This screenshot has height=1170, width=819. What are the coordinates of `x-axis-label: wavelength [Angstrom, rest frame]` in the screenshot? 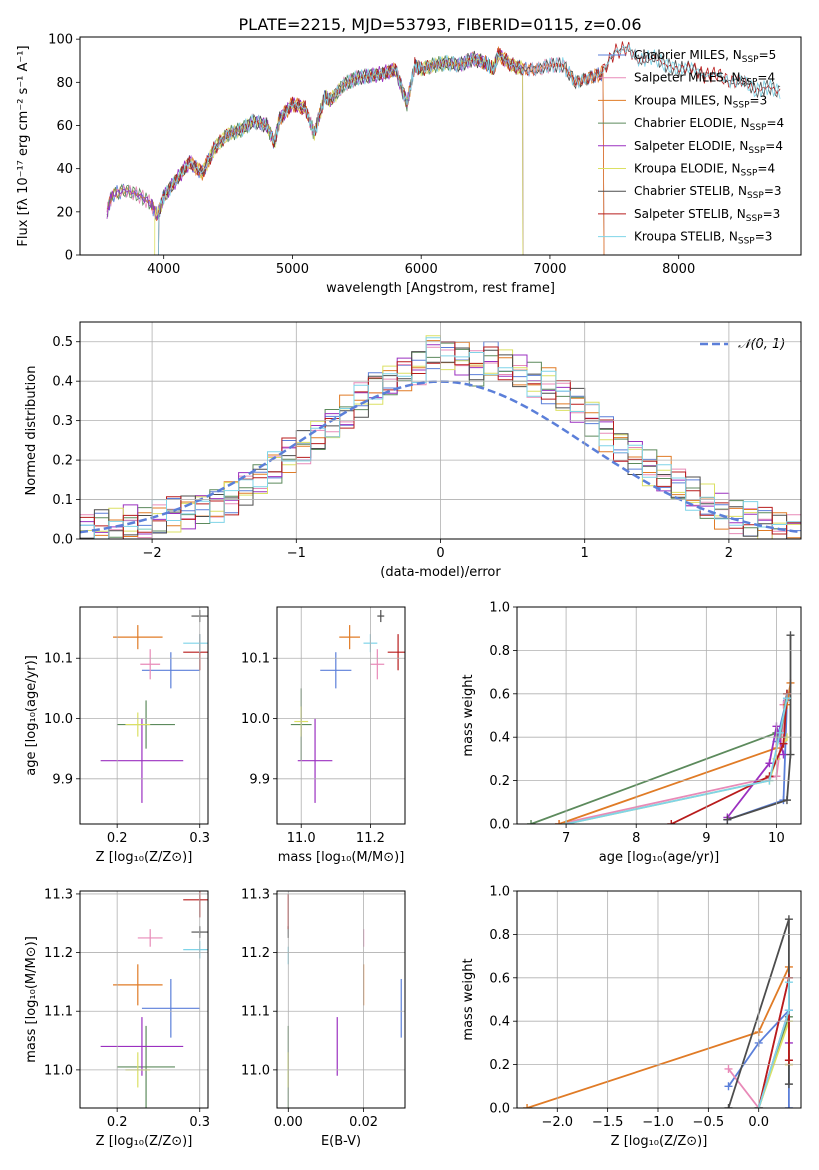 It's located at (440, 288).